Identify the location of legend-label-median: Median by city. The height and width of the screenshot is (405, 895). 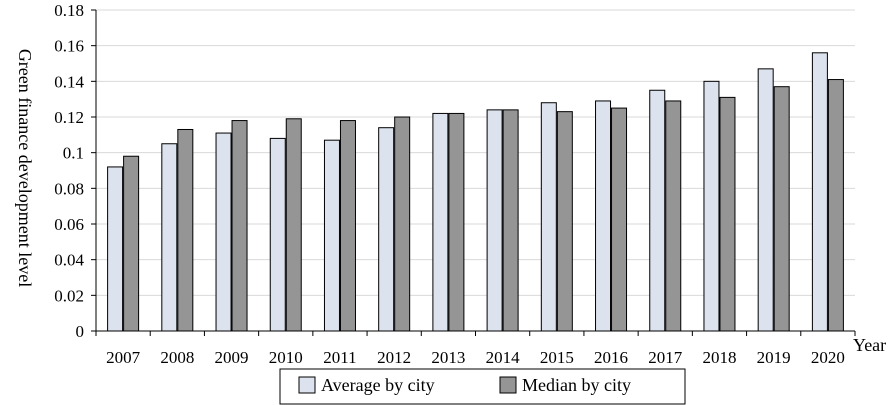
(576, 385).